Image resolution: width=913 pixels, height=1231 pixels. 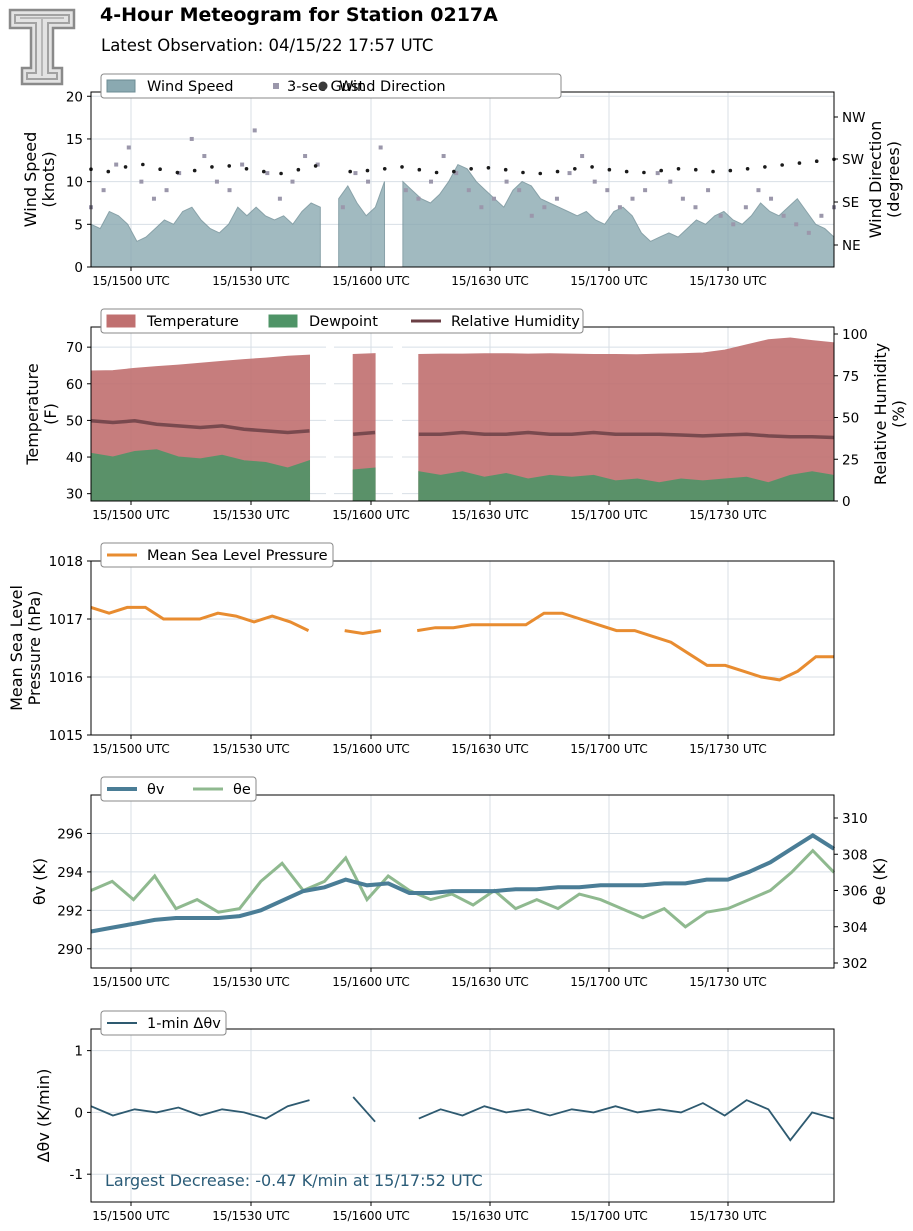 I want to click on y2-tick-label: 302, so click(x=855, y=964).